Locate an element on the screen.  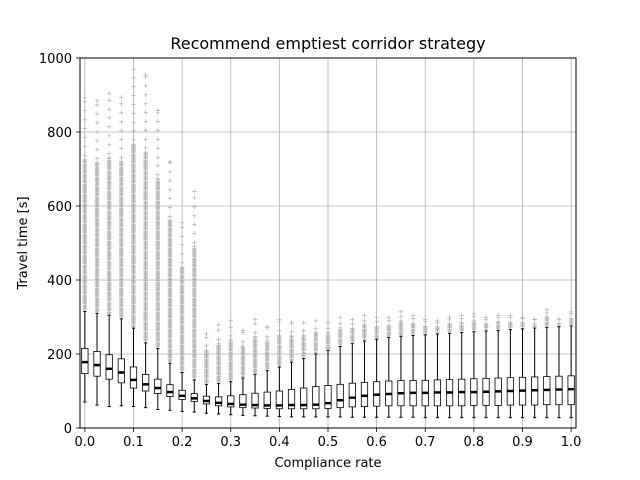
x-axis-label: Compliance rate is located at coordinates (327, 463).